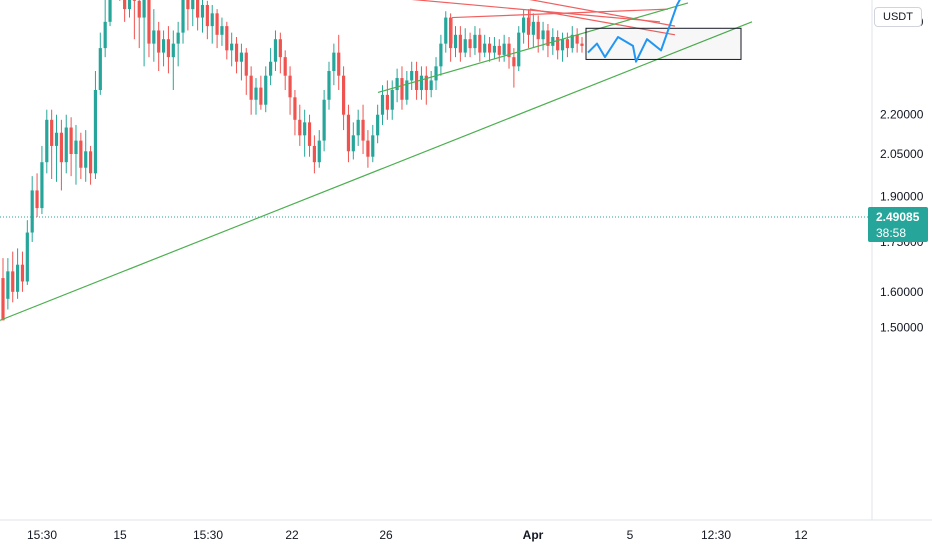 The height and width of the screenshot is (550, 932). What do you see at coordinates (902, 328) in the screenshot?
I see `price-tick-label: 1.50000` at bounding box center [902, 328].